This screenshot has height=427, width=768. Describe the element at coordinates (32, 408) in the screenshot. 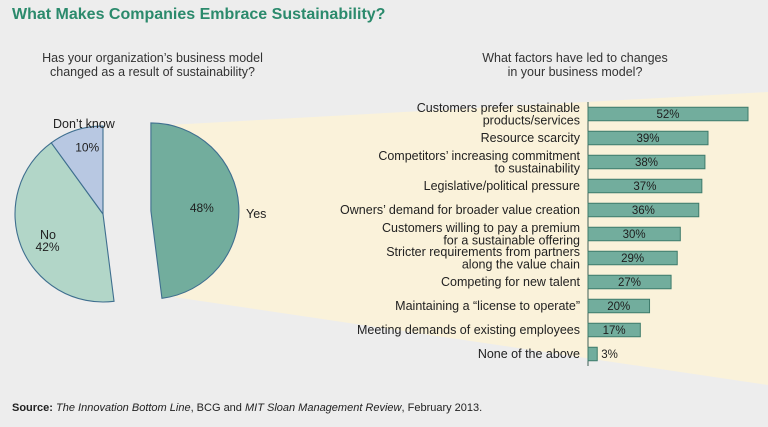

I see `source-label: Source:` at that location.